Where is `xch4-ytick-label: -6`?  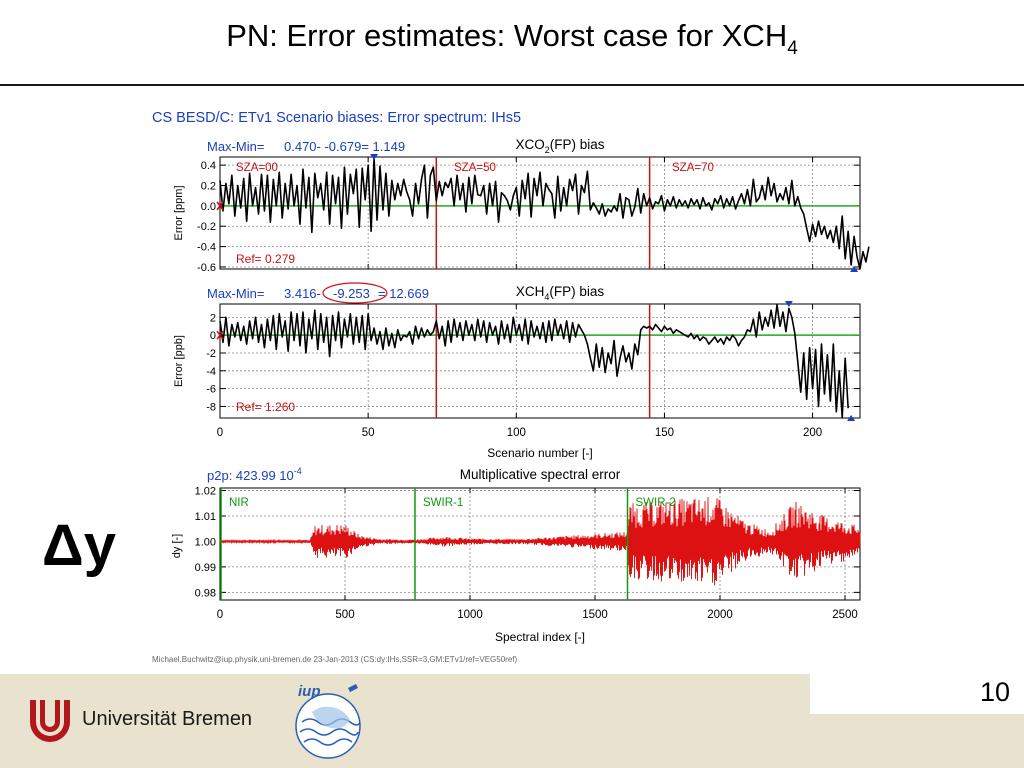 xch4-ytick-label: -6 is located at coordinates (211, 390).